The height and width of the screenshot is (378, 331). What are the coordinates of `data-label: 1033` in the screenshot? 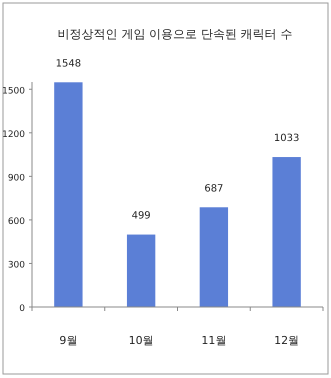 It's located at (287, 138).